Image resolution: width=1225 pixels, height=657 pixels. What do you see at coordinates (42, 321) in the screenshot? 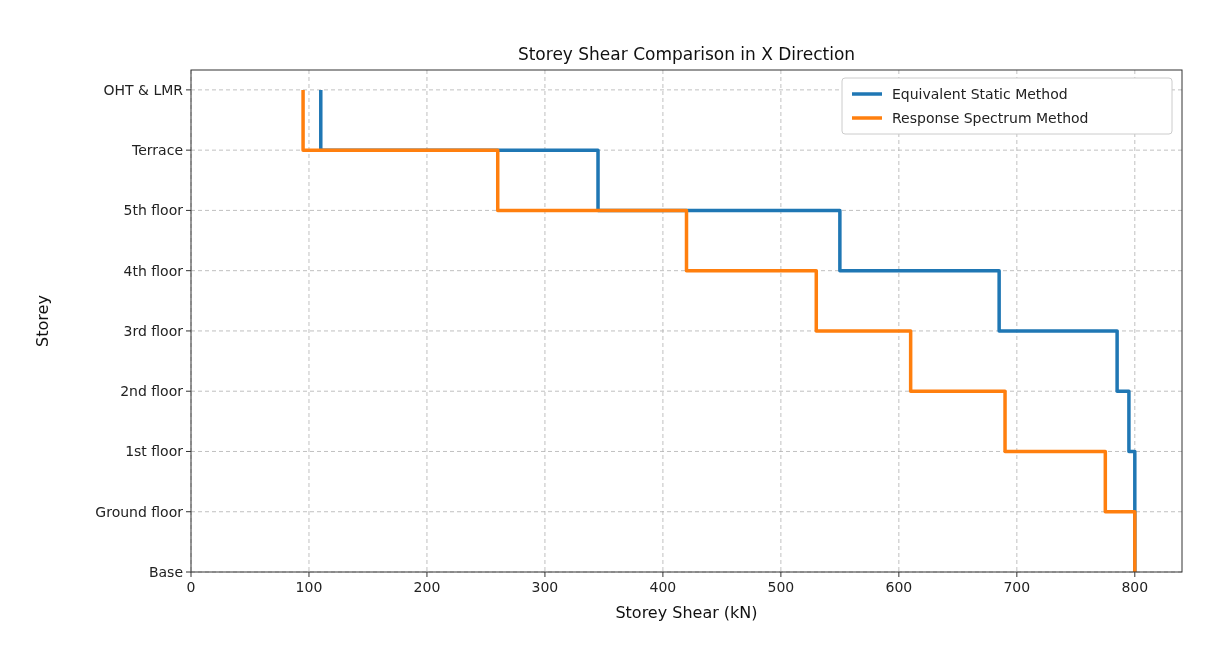
I see `y-axis-title: Storey` at bounding box center [42, 321].